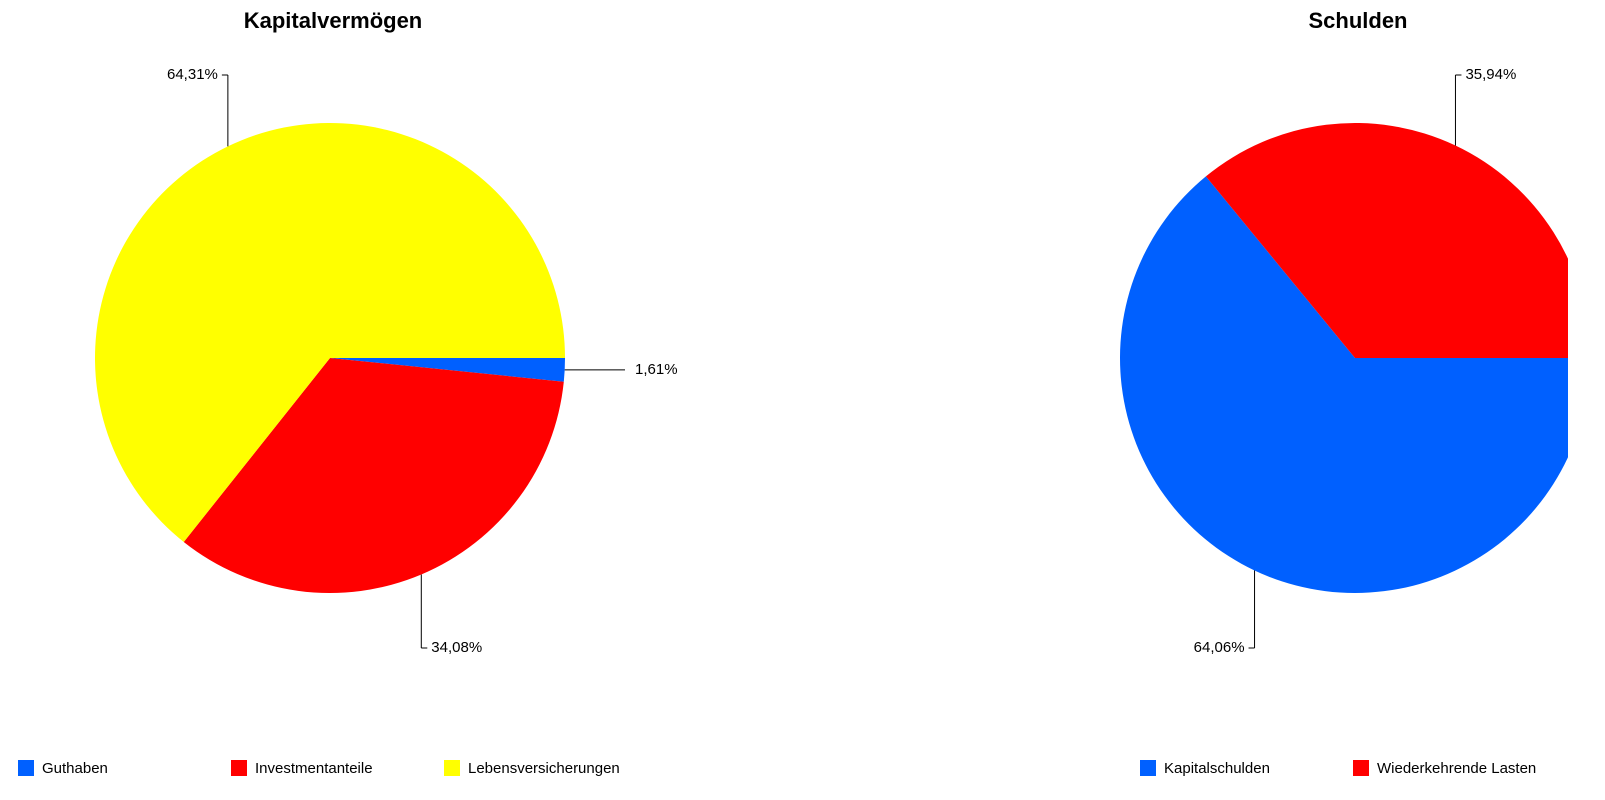 The width and height of the screenshot is (1605, 800). Describe the element at coordinates (1217, 768) in the screenshot. I see `legend-label: Kapitalschulden` at that location.